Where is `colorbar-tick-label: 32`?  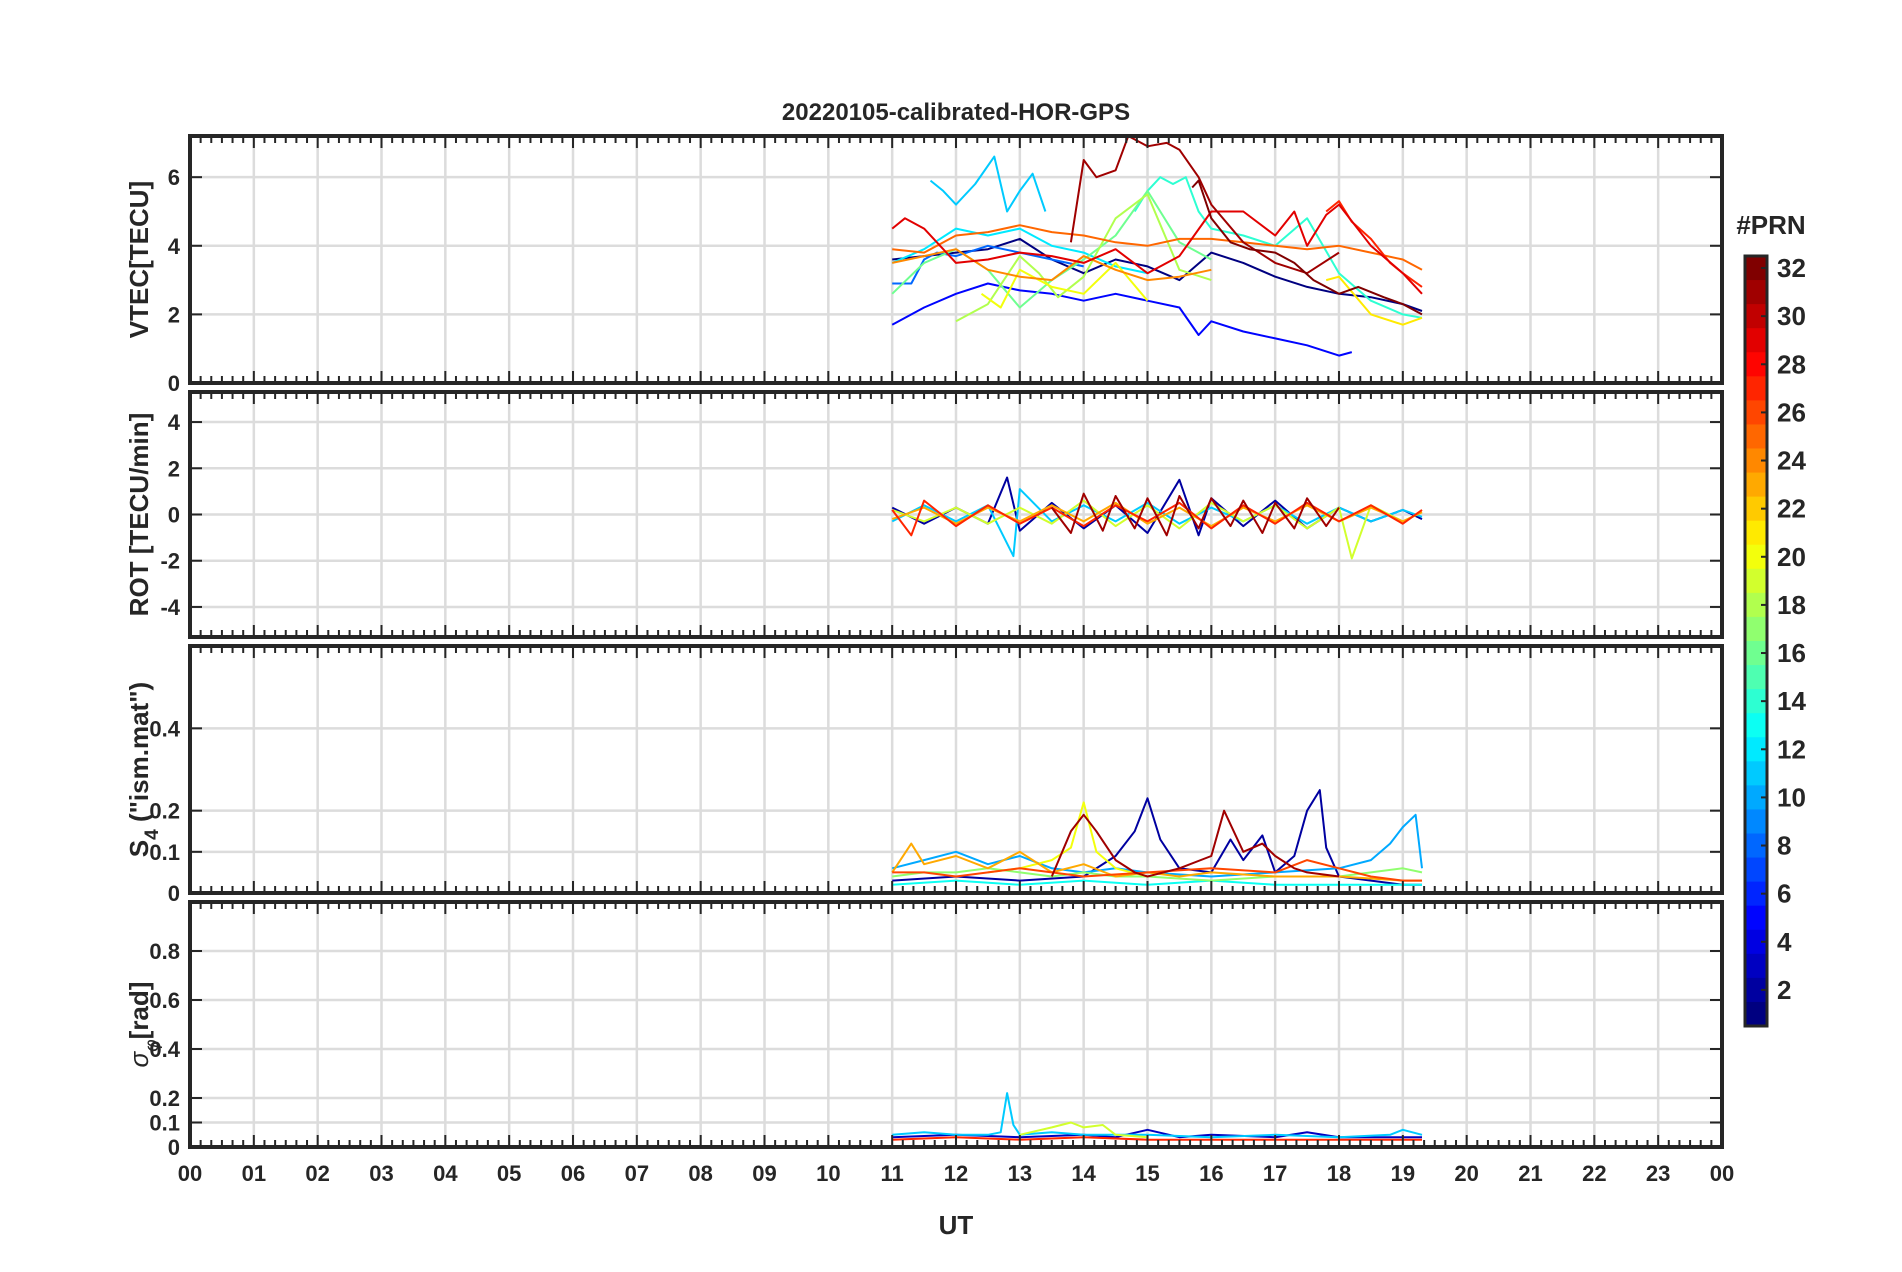
colorbar-tick-label: 32 is located at coordinates (1791, 268).